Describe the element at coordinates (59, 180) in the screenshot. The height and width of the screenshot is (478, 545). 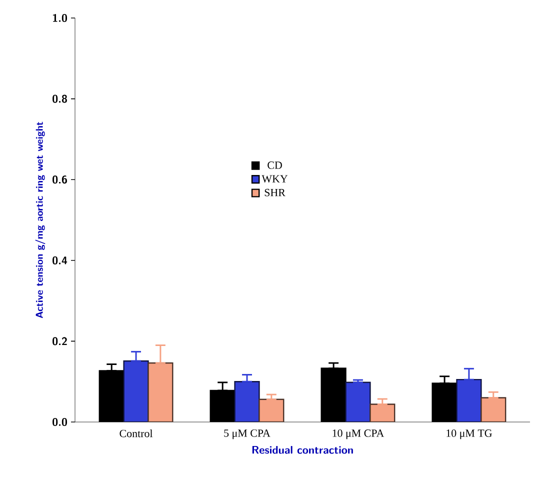
I see `y-tick-label: 0.6` at that location.